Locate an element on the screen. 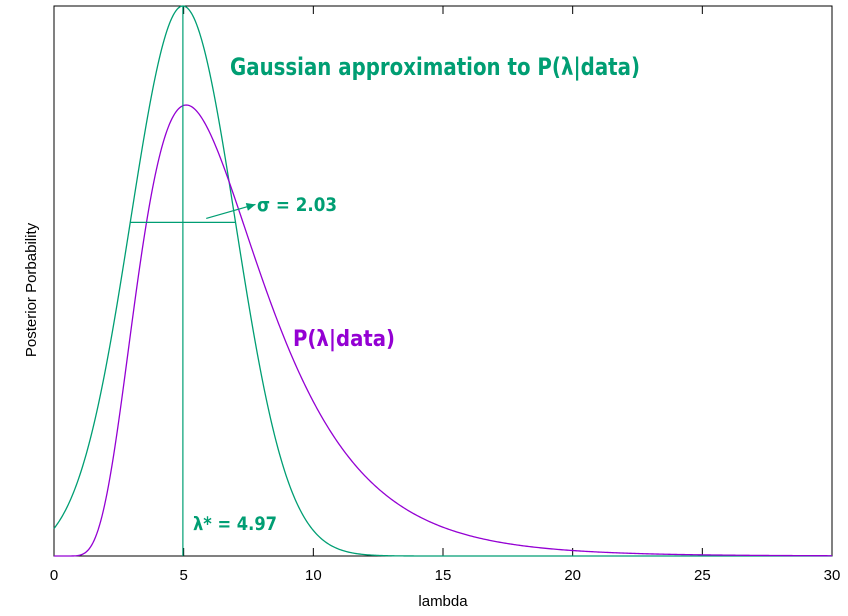 This screenshot has width=848, height=616. x-tick-label: 25 is located at coordinates (702, 575).